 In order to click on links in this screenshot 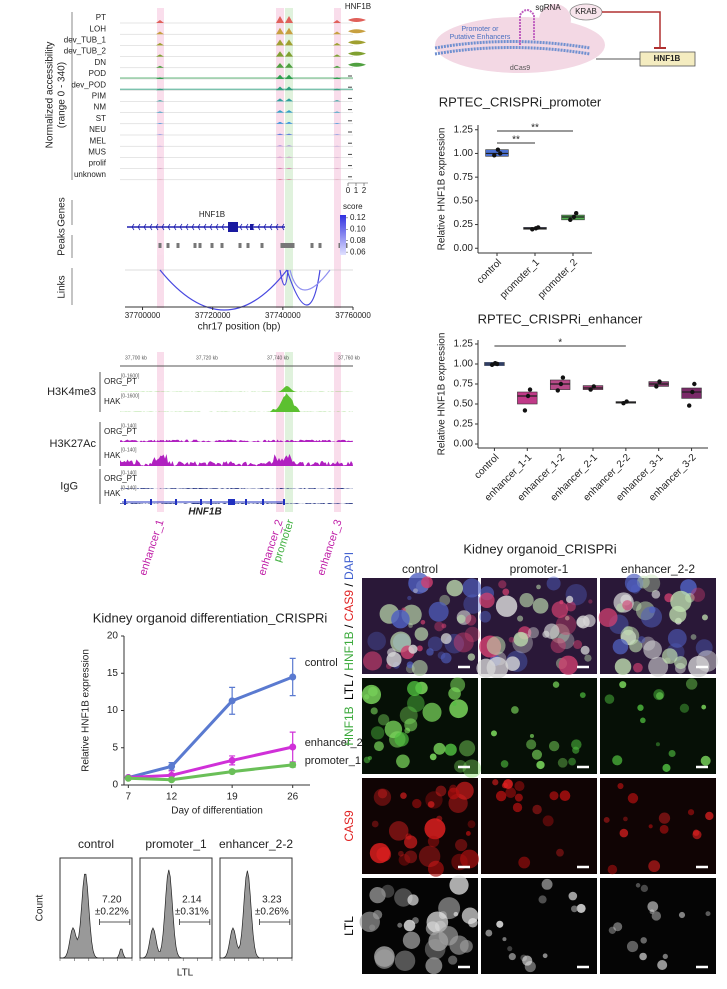, I will do `click(239, 290)`.